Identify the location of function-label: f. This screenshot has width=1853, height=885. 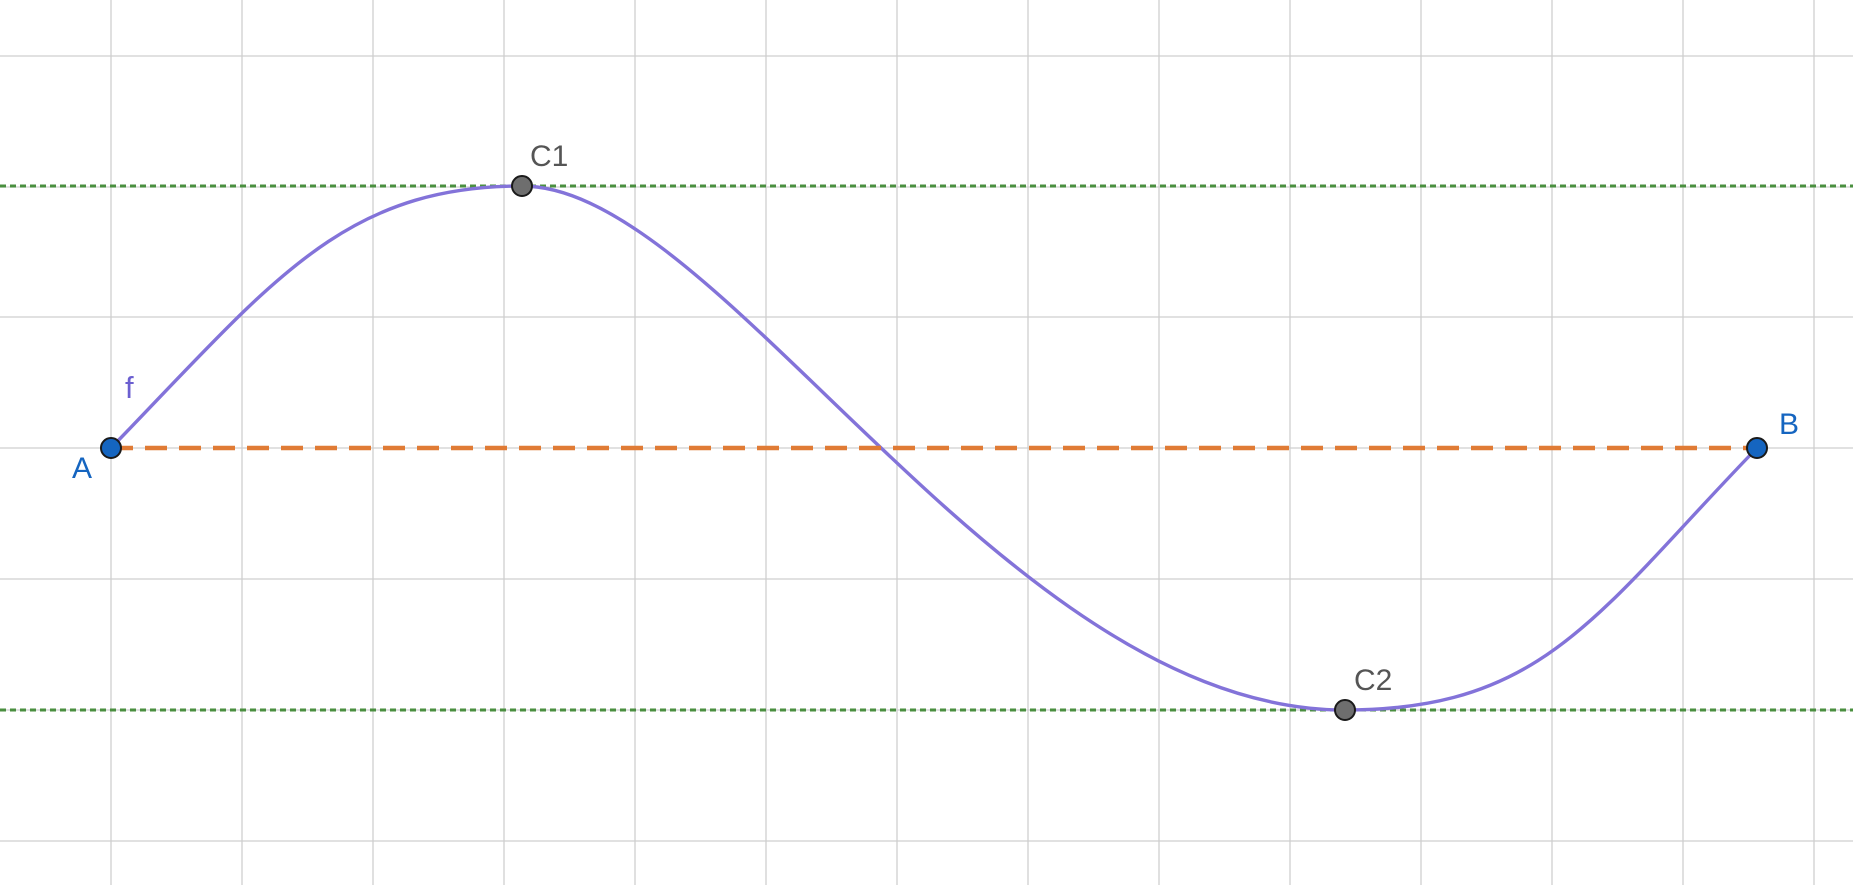
(129, 387).